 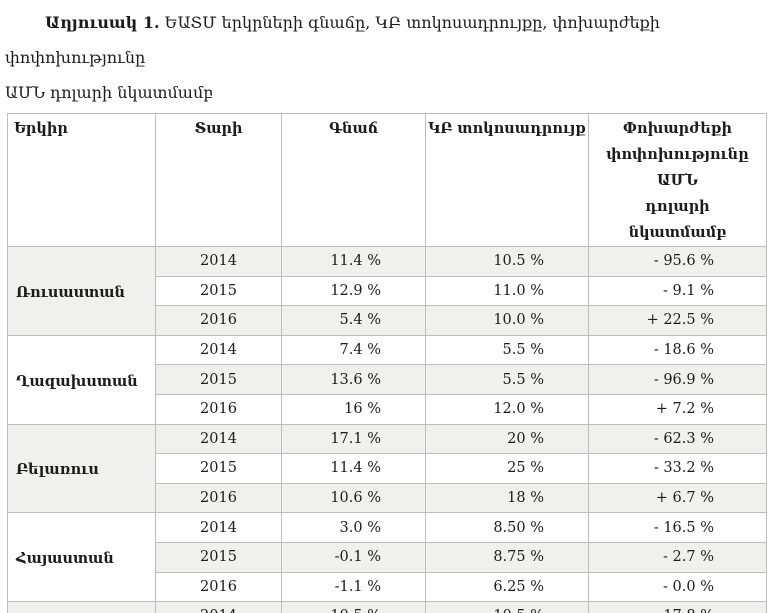 What do you see at coordinates (353, 587) in the screenshot?
I see `inflation-cell: -1.1 %` at bounding box center [353, 587].